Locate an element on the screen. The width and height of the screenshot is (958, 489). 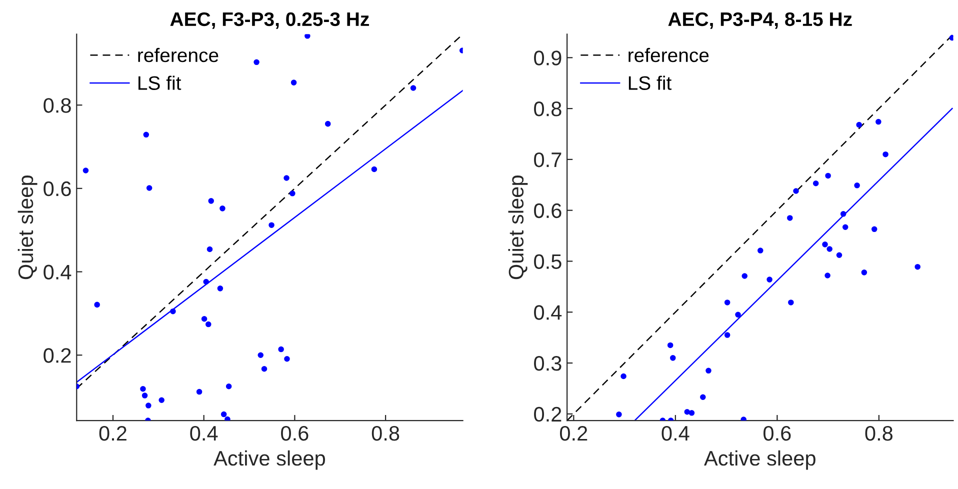
y-tick-label: 0.5 is located at coordinates (548, 261).